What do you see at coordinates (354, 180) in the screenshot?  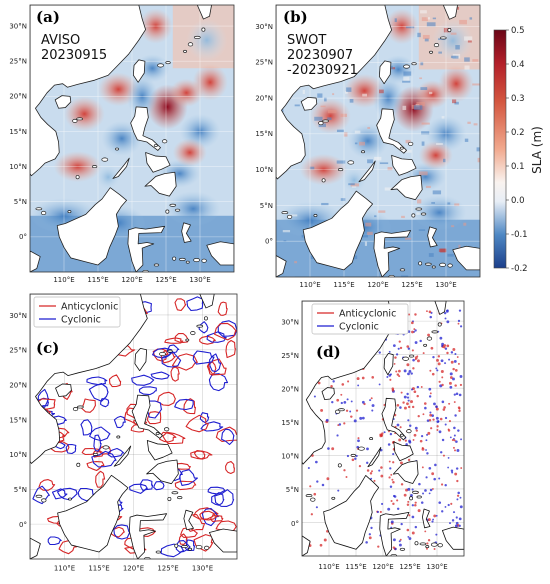 I see `sla-anomaly` at bounding box center [354, 180].